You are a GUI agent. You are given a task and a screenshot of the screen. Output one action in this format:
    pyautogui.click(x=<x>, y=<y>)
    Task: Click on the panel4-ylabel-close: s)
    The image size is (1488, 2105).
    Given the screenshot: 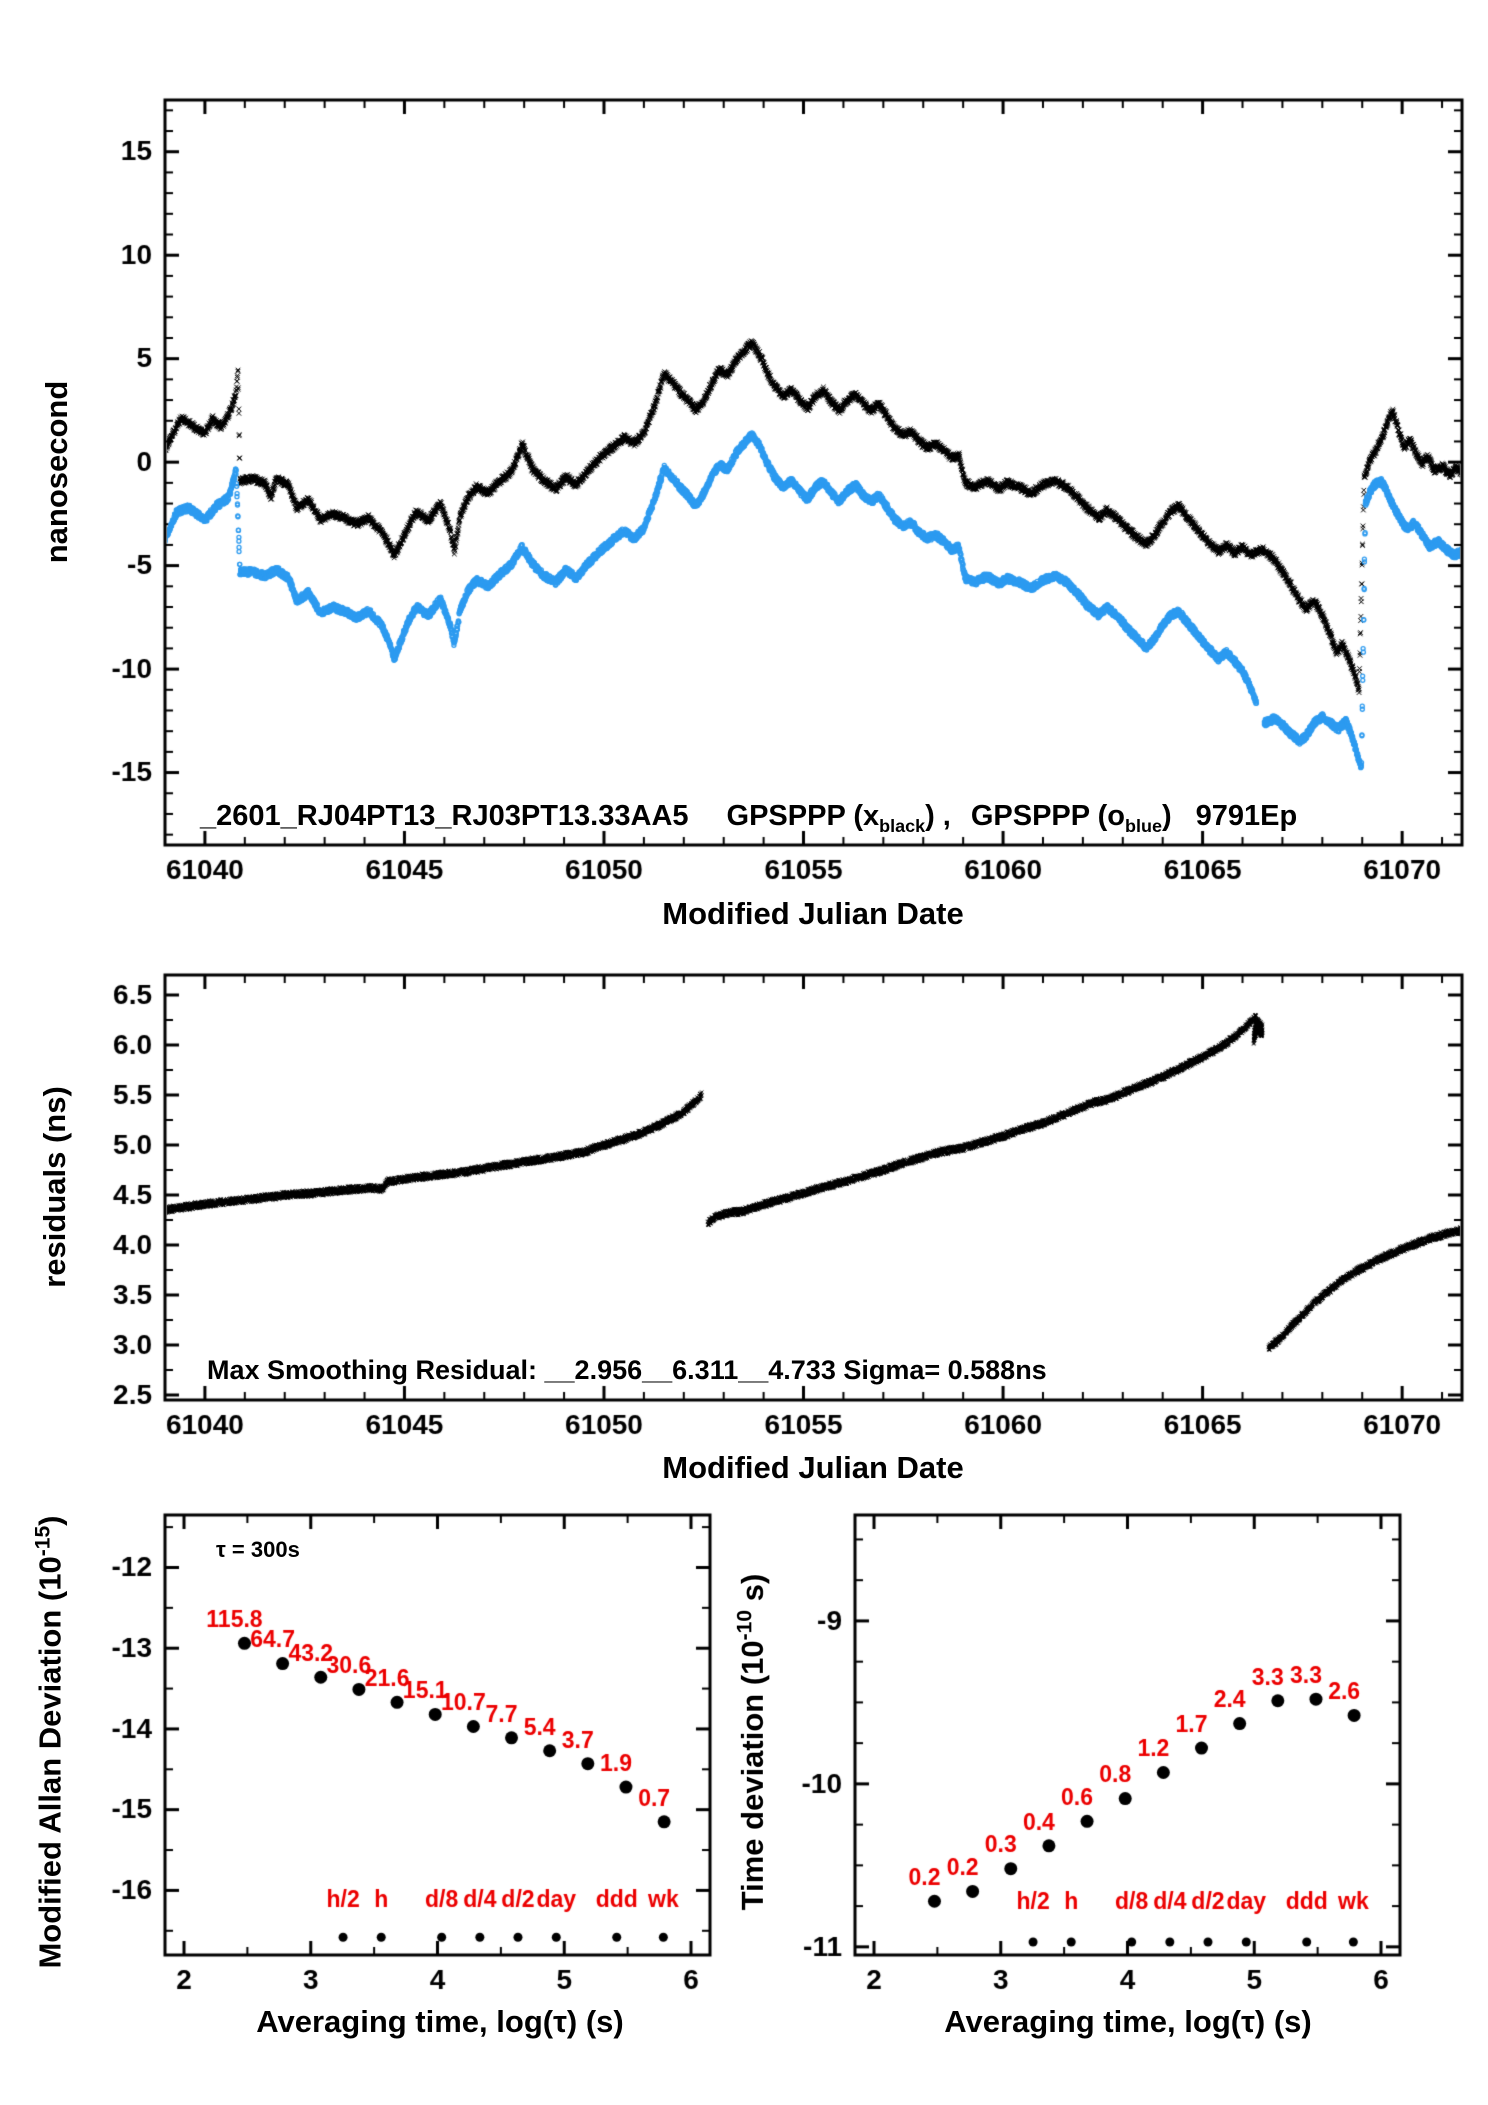 What is the action you would take?
    pyautogui.click(x=752, y=1591)
    